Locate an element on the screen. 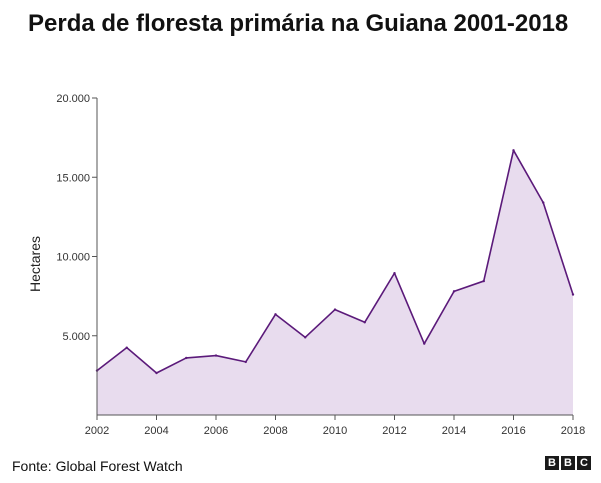  bbc-logo: B B C is located at coordinates (568, 463).